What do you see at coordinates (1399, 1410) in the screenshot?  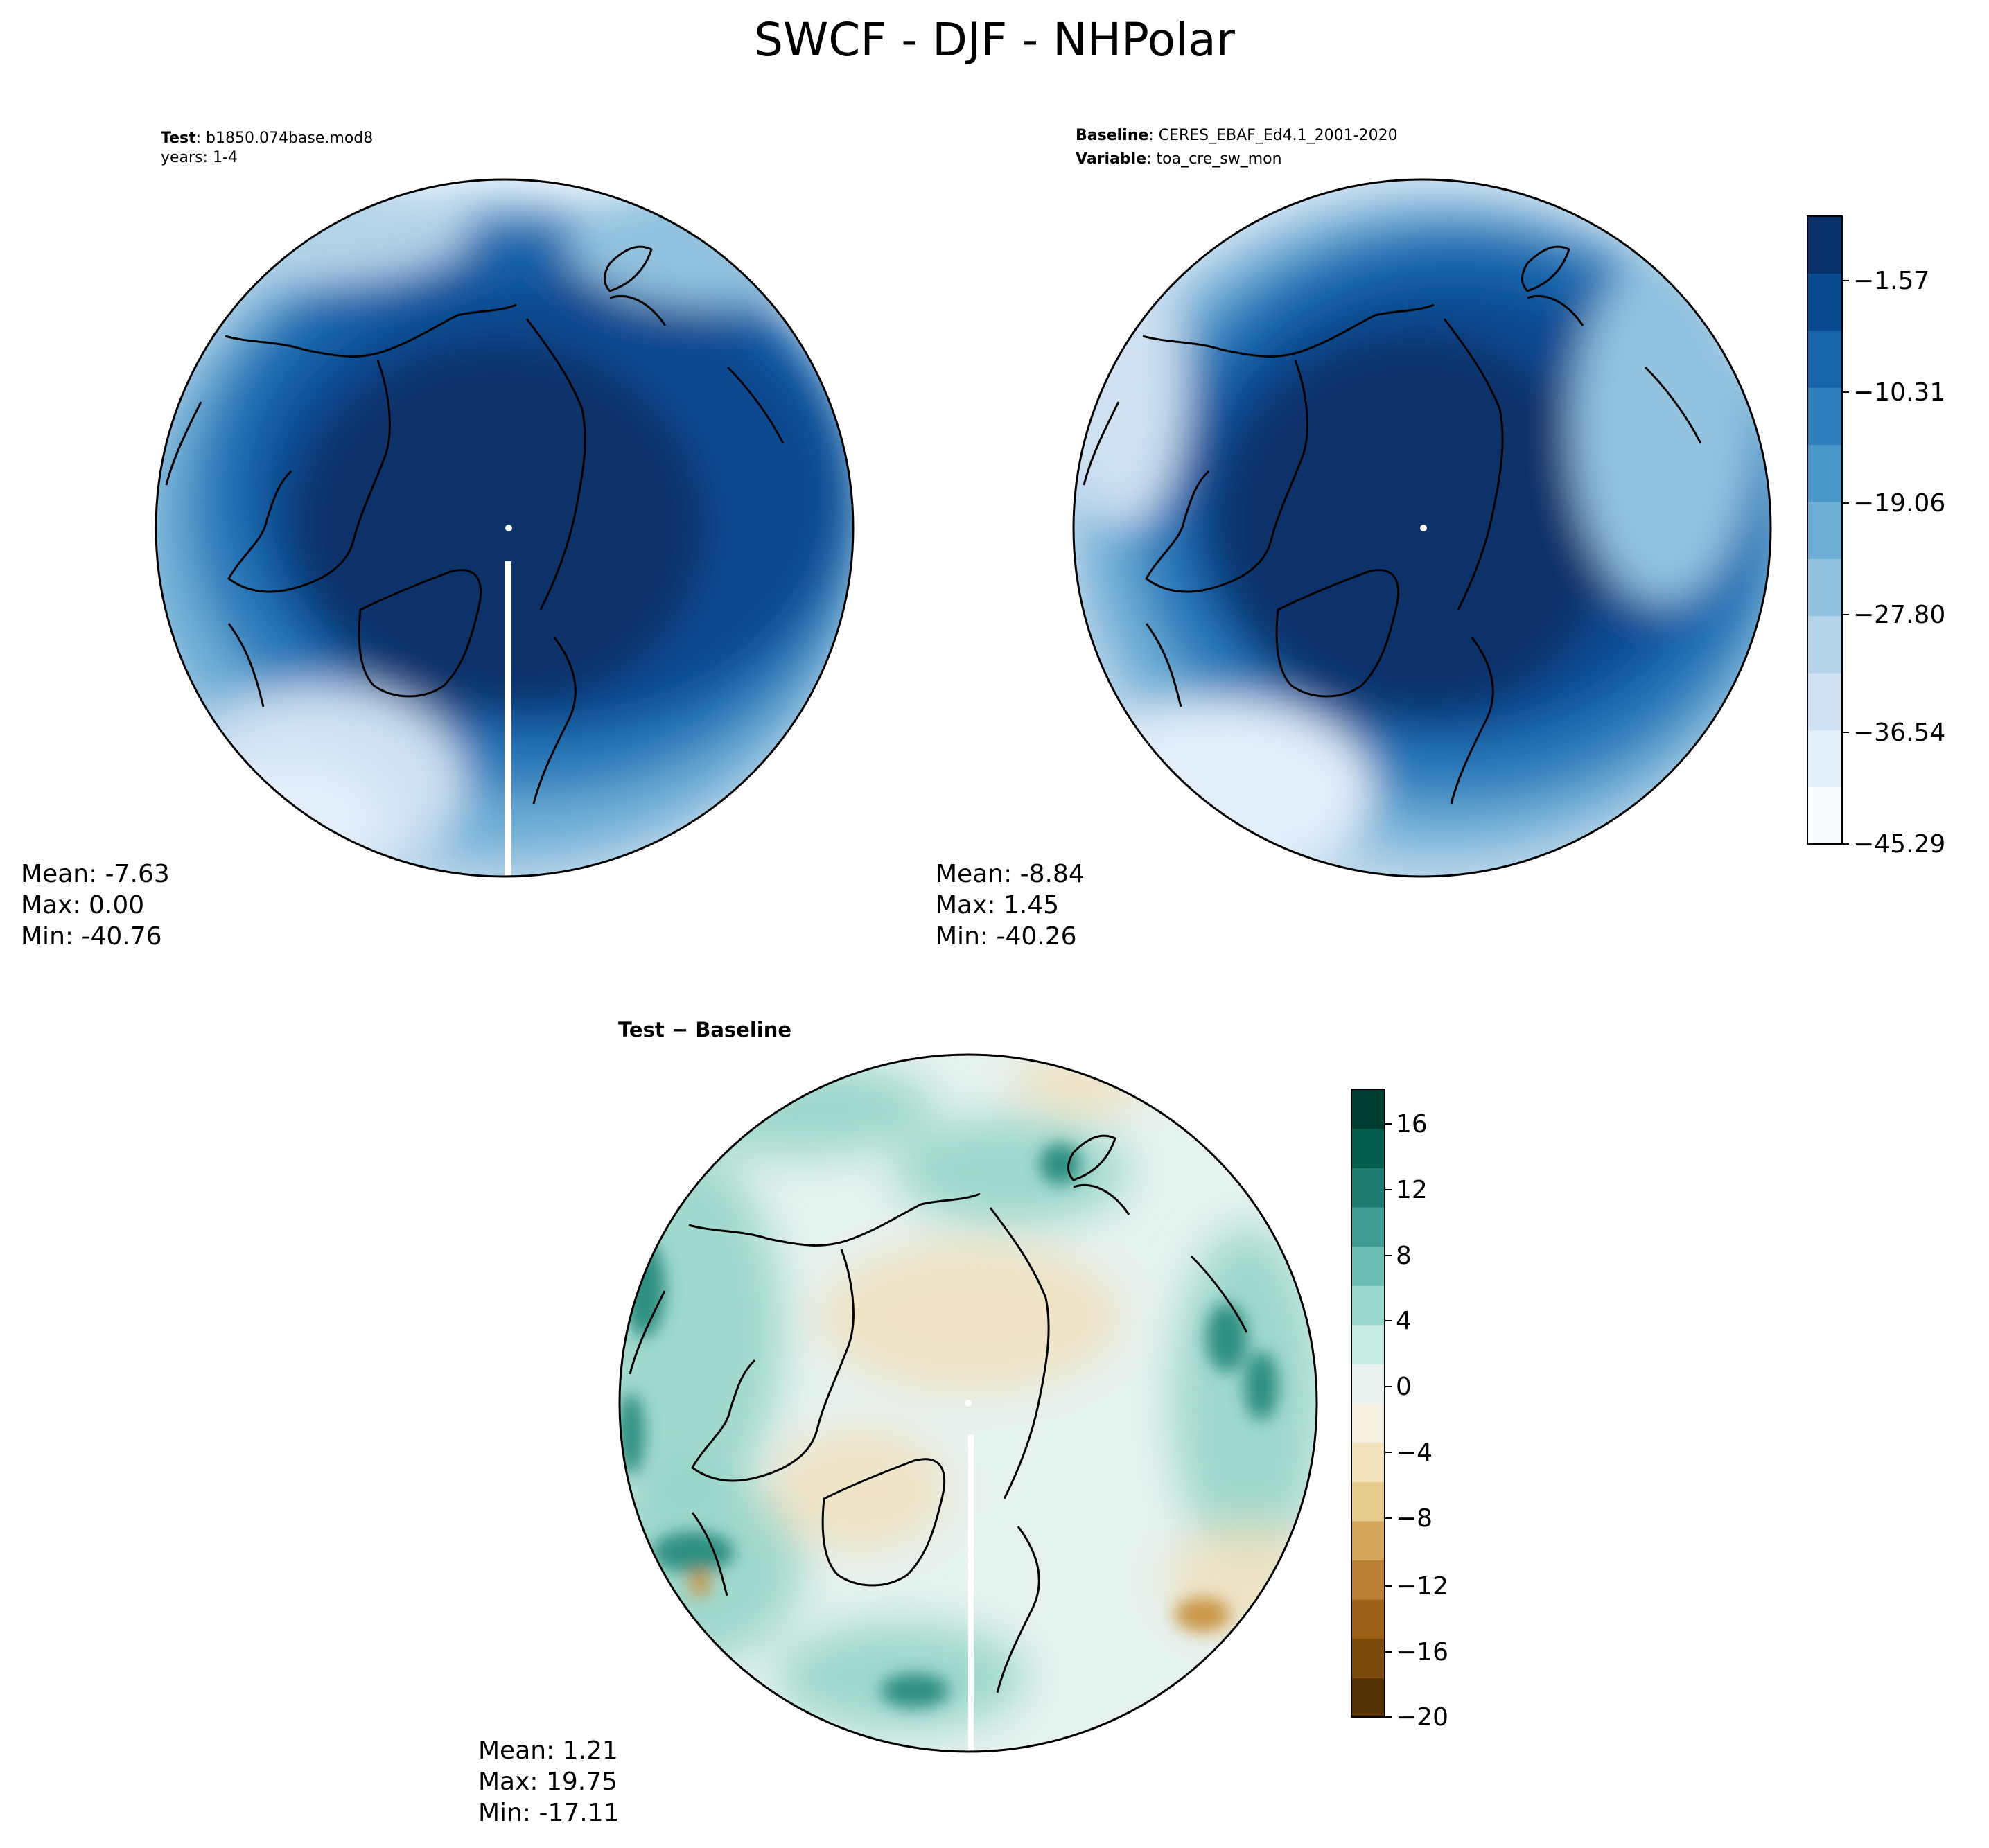 I see `diff-colorbar: 16 12 8 4 0 −4 −8 −12 −16 −20` at bounding box center [1399, 1410].